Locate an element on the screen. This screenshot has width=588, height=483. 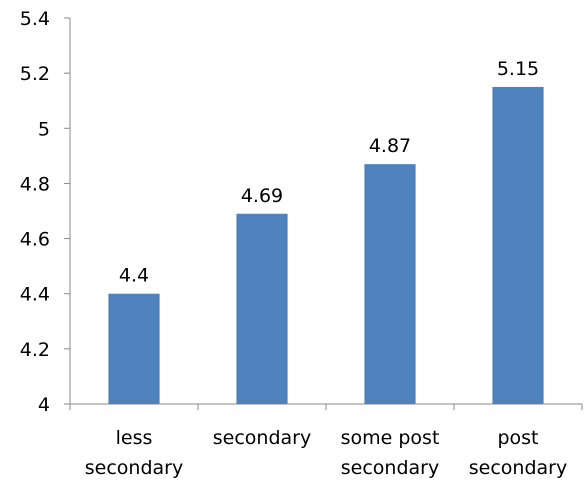
y-tick-label: 4.2 is located at coordinates (35, 350).